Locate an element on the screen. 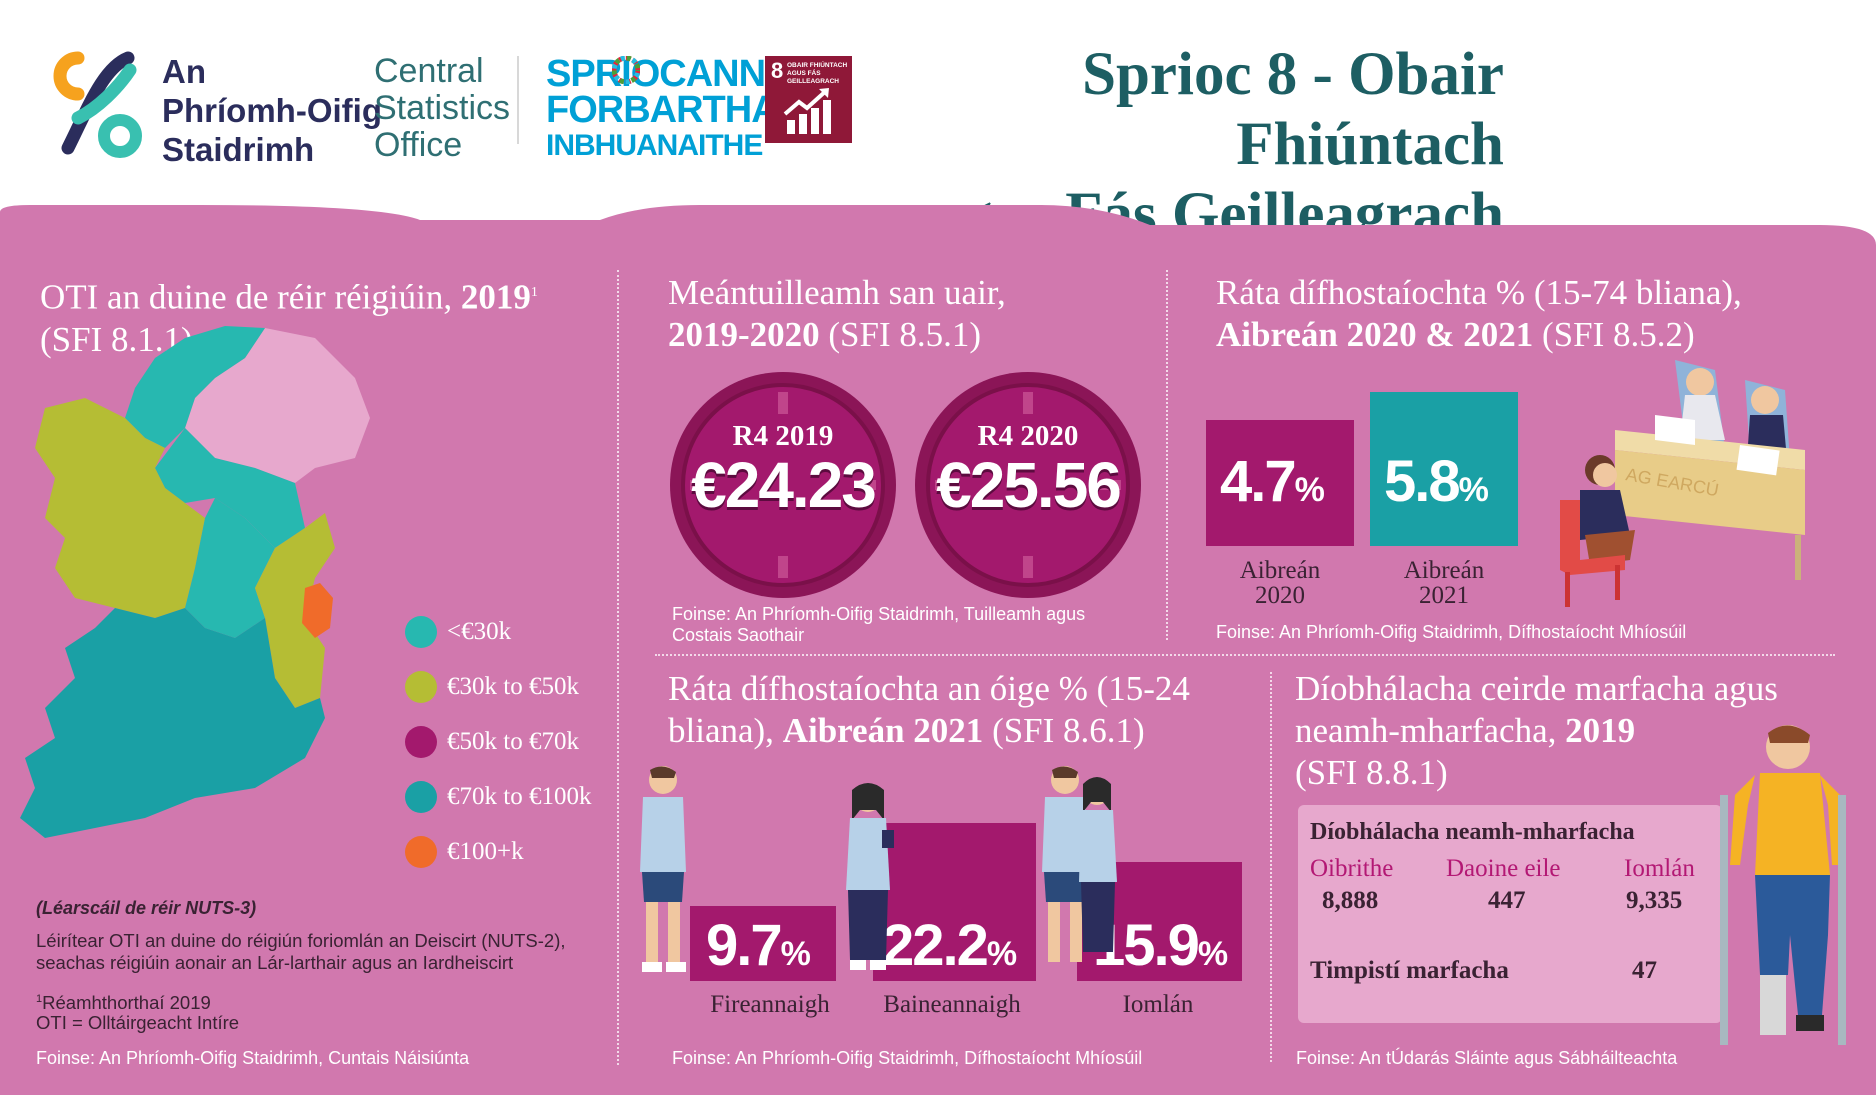 The width and height of the screenshot is (1876, 1095). sdg-line: SPRIOCANNA is located at coordinates (669, 74).